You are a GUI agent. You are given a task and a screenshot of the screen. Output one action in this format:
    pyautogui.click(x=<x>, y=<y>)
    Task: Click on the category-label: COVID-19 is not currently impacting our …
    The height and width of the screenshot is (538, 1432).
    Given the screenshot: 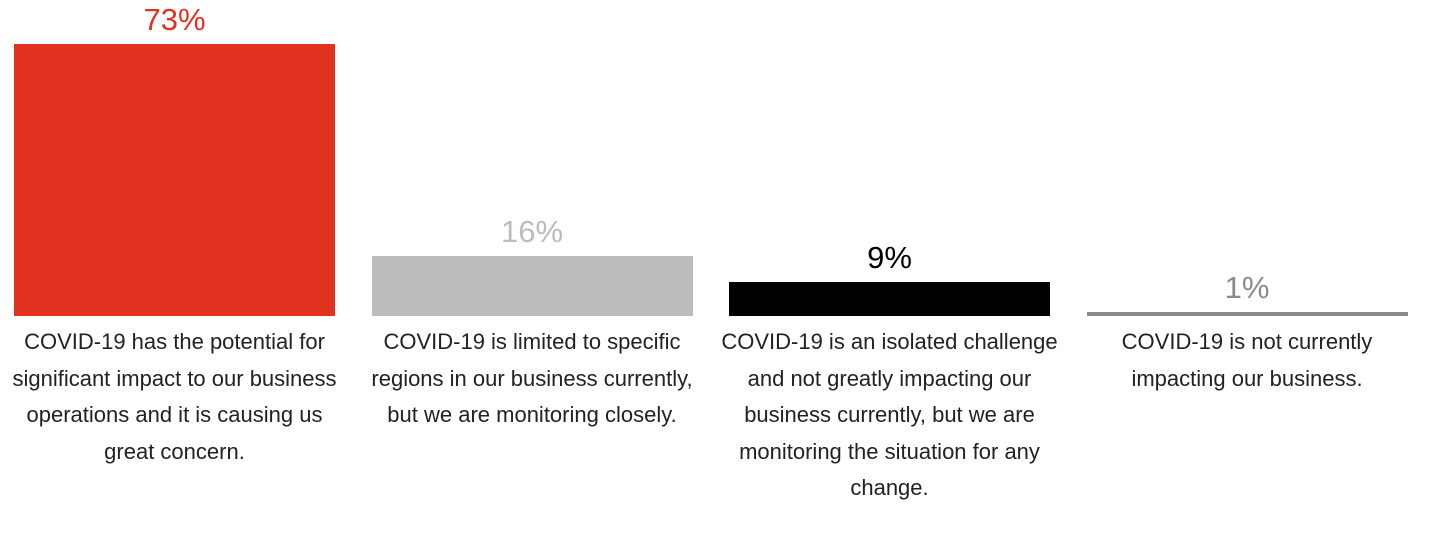 What is the action you would take?
    pyautogui.click(x=1247, y=360)
    